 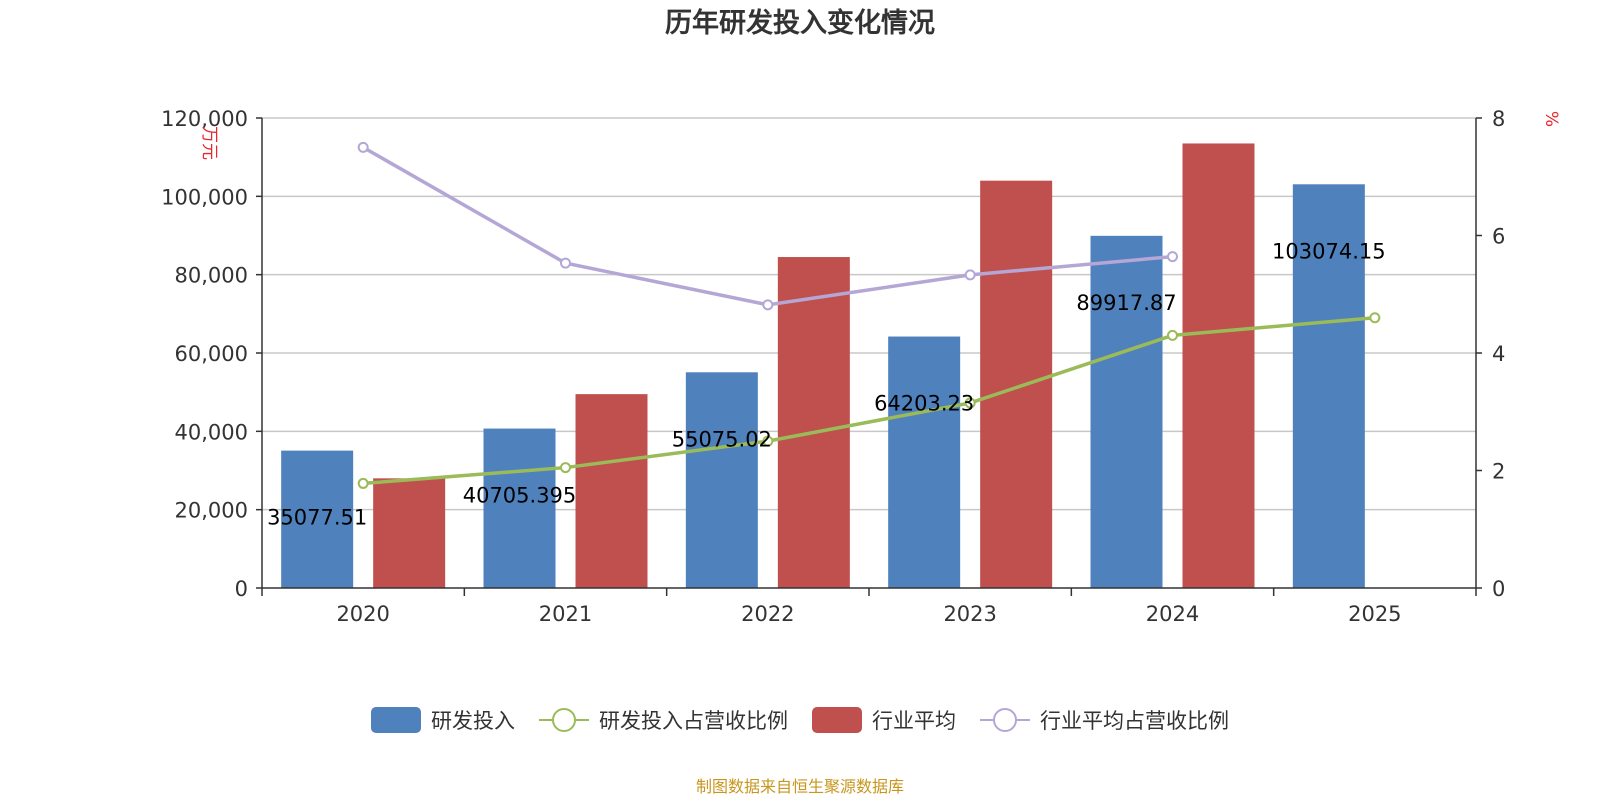 I want to click on x-tick-label: 2021, so click(x=565, y=614).